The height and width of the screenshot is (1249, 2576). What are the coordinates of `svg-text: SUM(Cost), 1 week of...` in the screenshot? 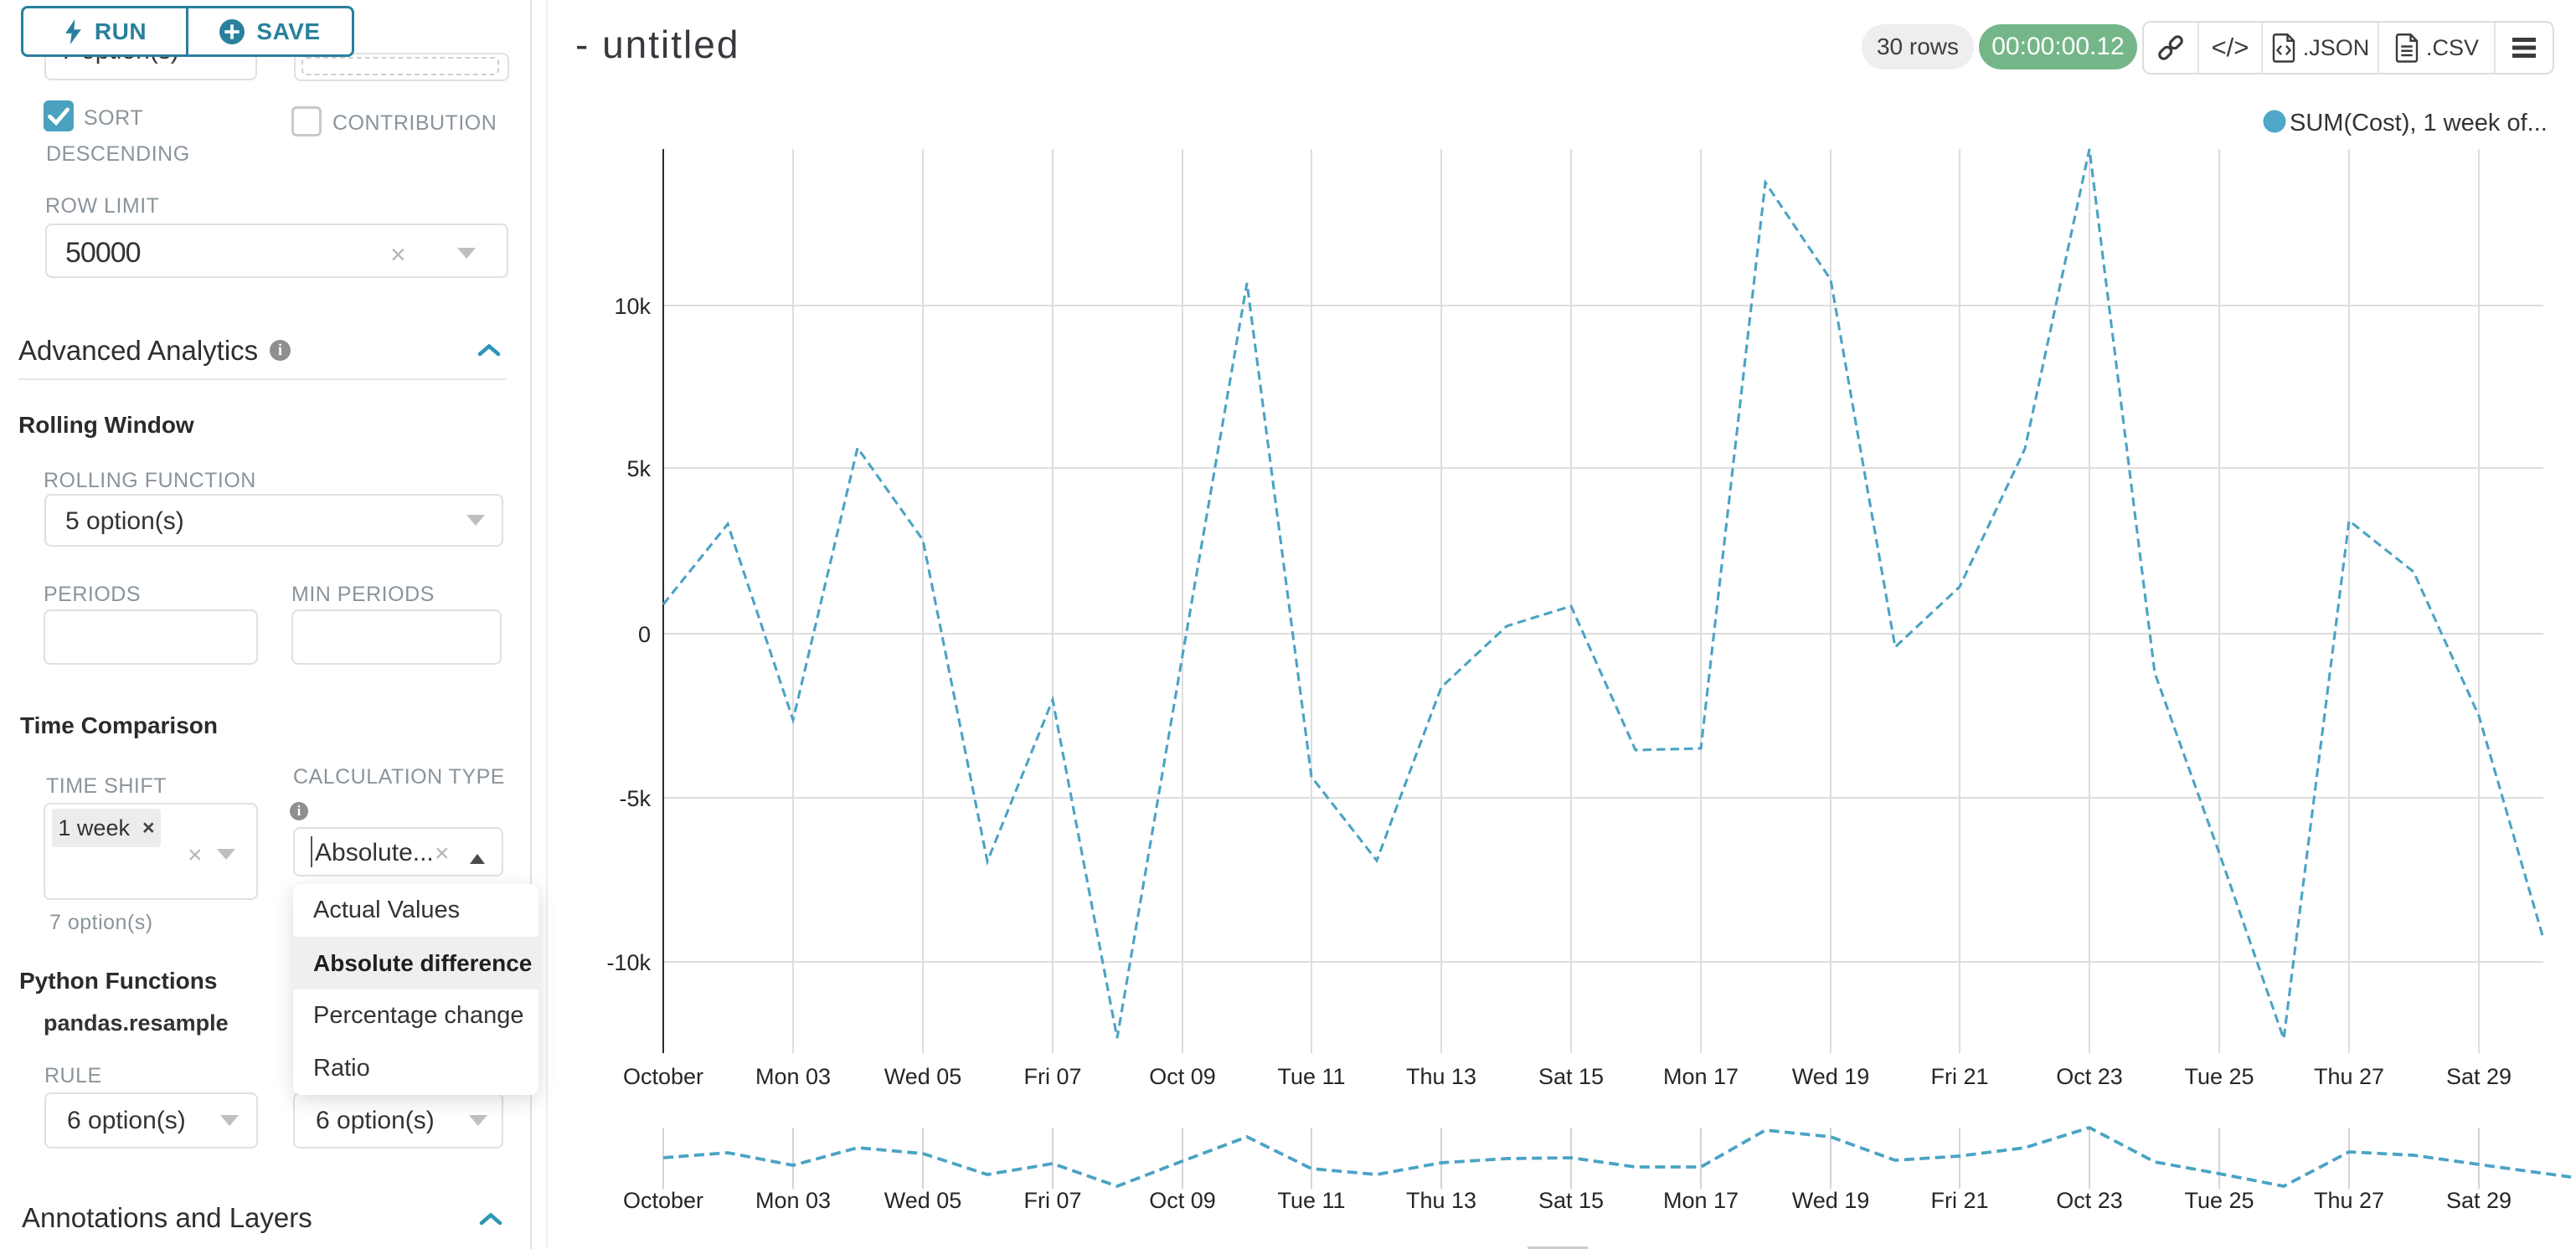 It's located at (2419, 123).